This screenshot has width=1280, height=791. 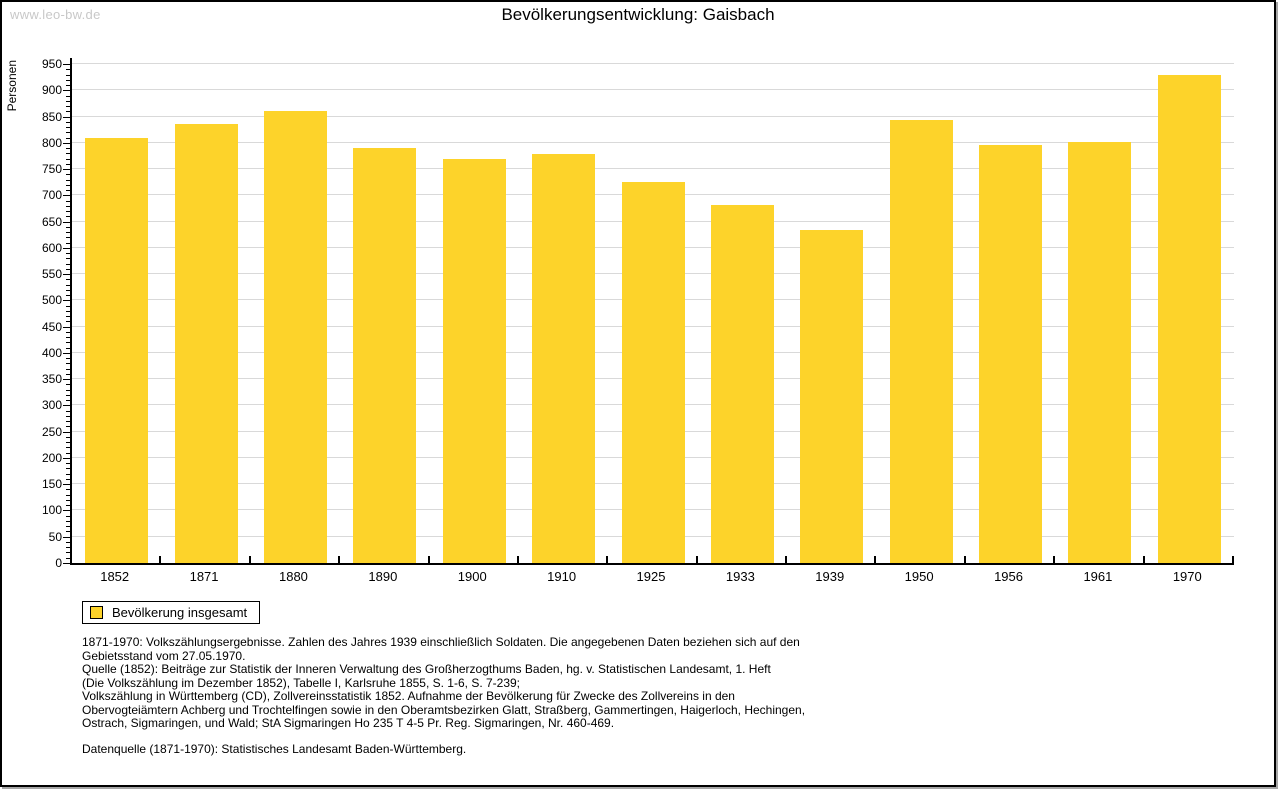 What do you see at coordinates (55, 14) in the screenshot?
I see `watermark: www.leo-bw.de` at bounding box center [55, 14].